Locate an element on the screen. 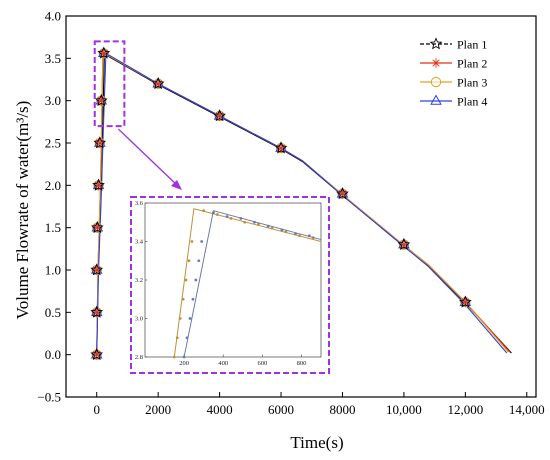  x-tick-label: 0 is located at coordinates (96, 409).